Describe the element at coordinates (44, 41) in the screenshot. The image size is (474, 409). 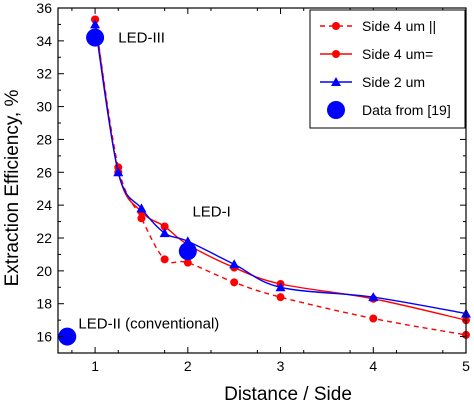
I see `y-tick-label: 34` at that location.